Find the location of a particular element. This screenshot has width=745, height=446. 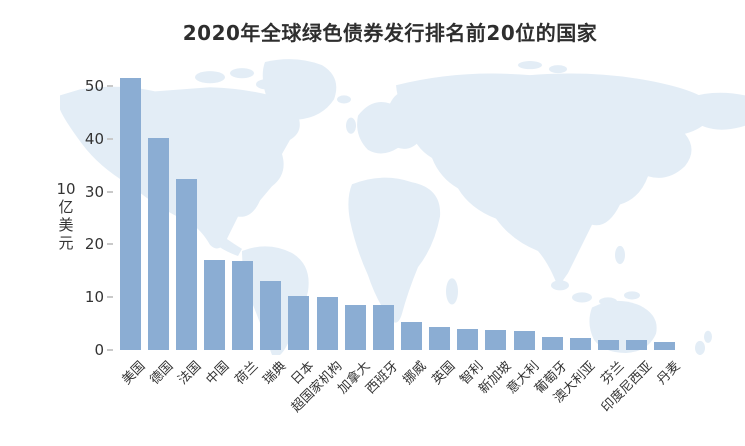

x-tick-label: 德国 is located at coordinates (162, 373).